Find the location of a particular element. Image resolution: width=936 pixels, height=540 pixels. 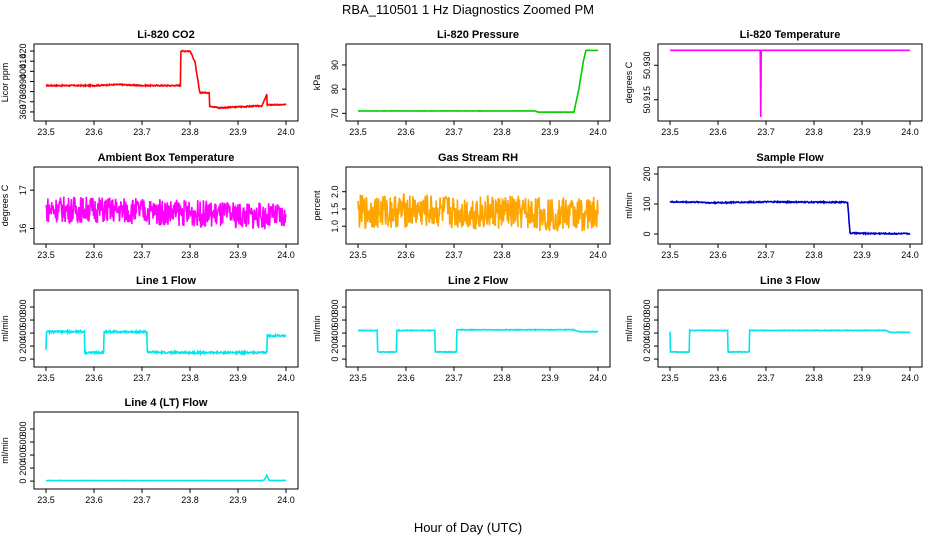

y-tick-label: 90 is located at coordinates (335, 65).